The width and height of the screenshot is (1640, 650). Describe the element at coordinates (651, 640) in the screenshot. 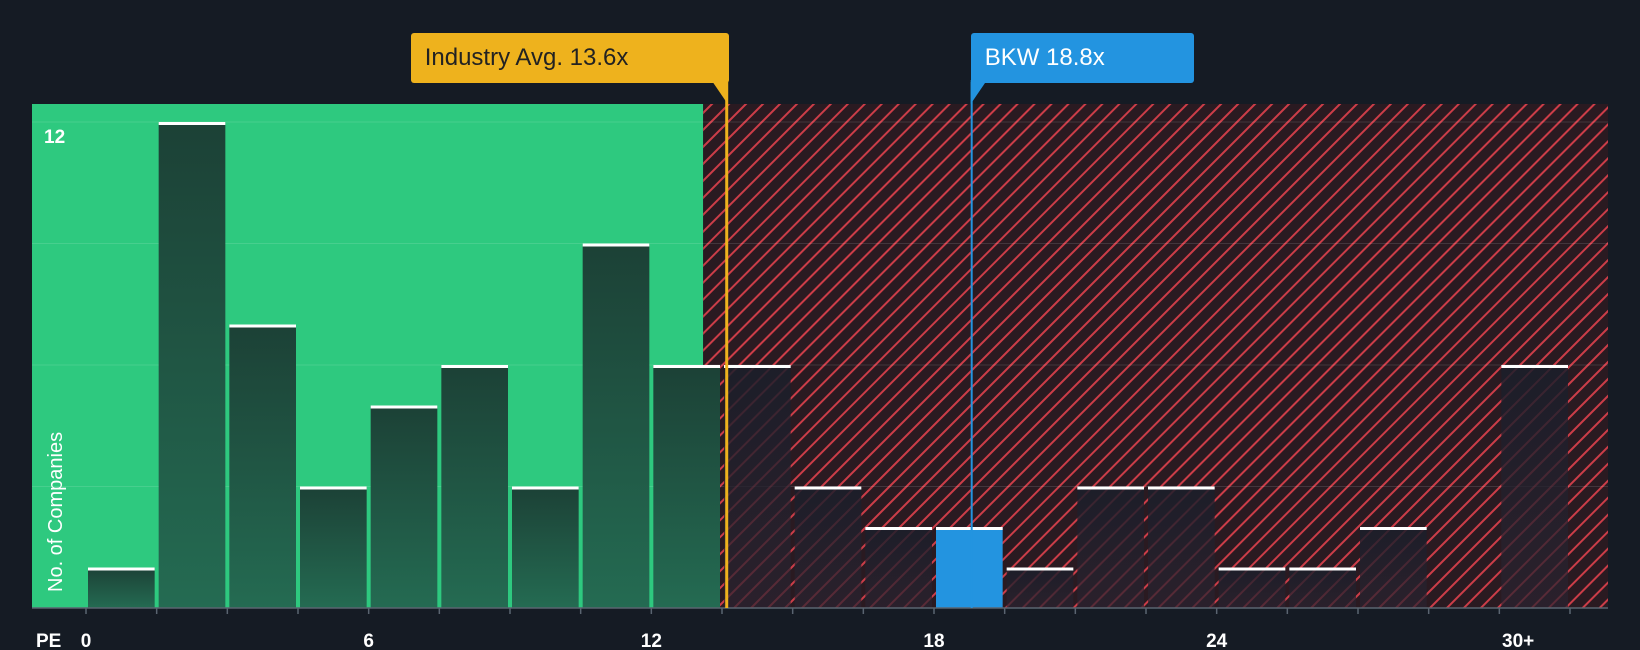

I see `x-tick-label: 12` at that location.